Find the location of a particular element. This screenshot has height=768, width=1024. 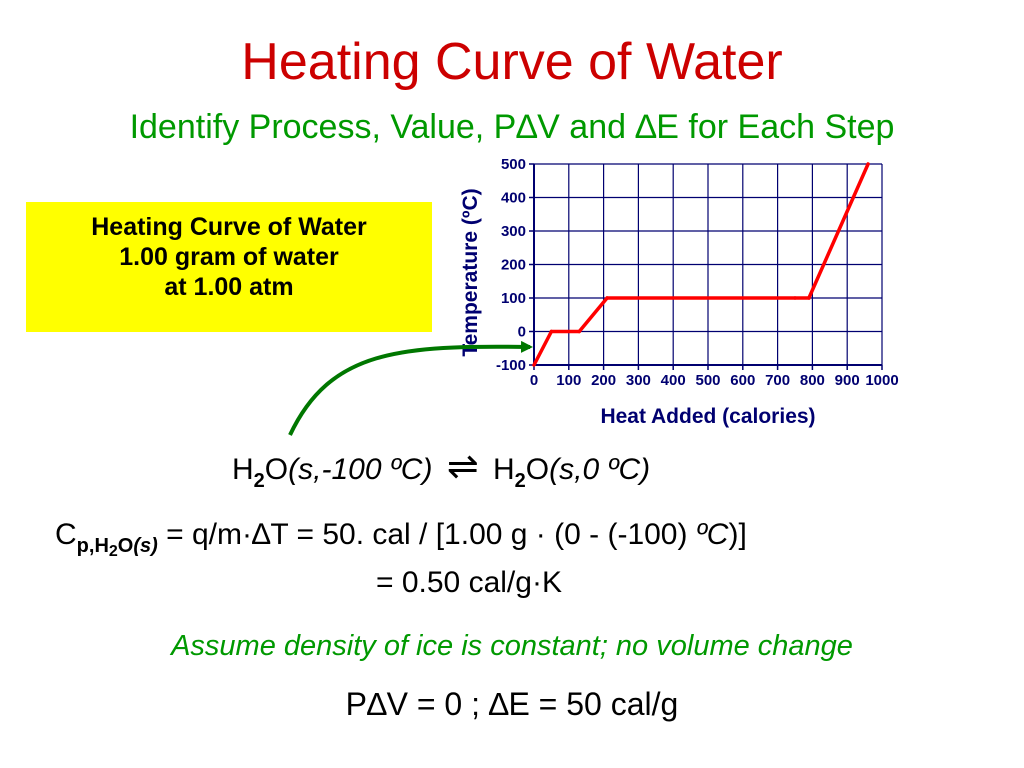

reaction-equation: H2O(s,-100 ºC) ⇌ H2O(s,0 ºC) is located at coordinates (441, 468).